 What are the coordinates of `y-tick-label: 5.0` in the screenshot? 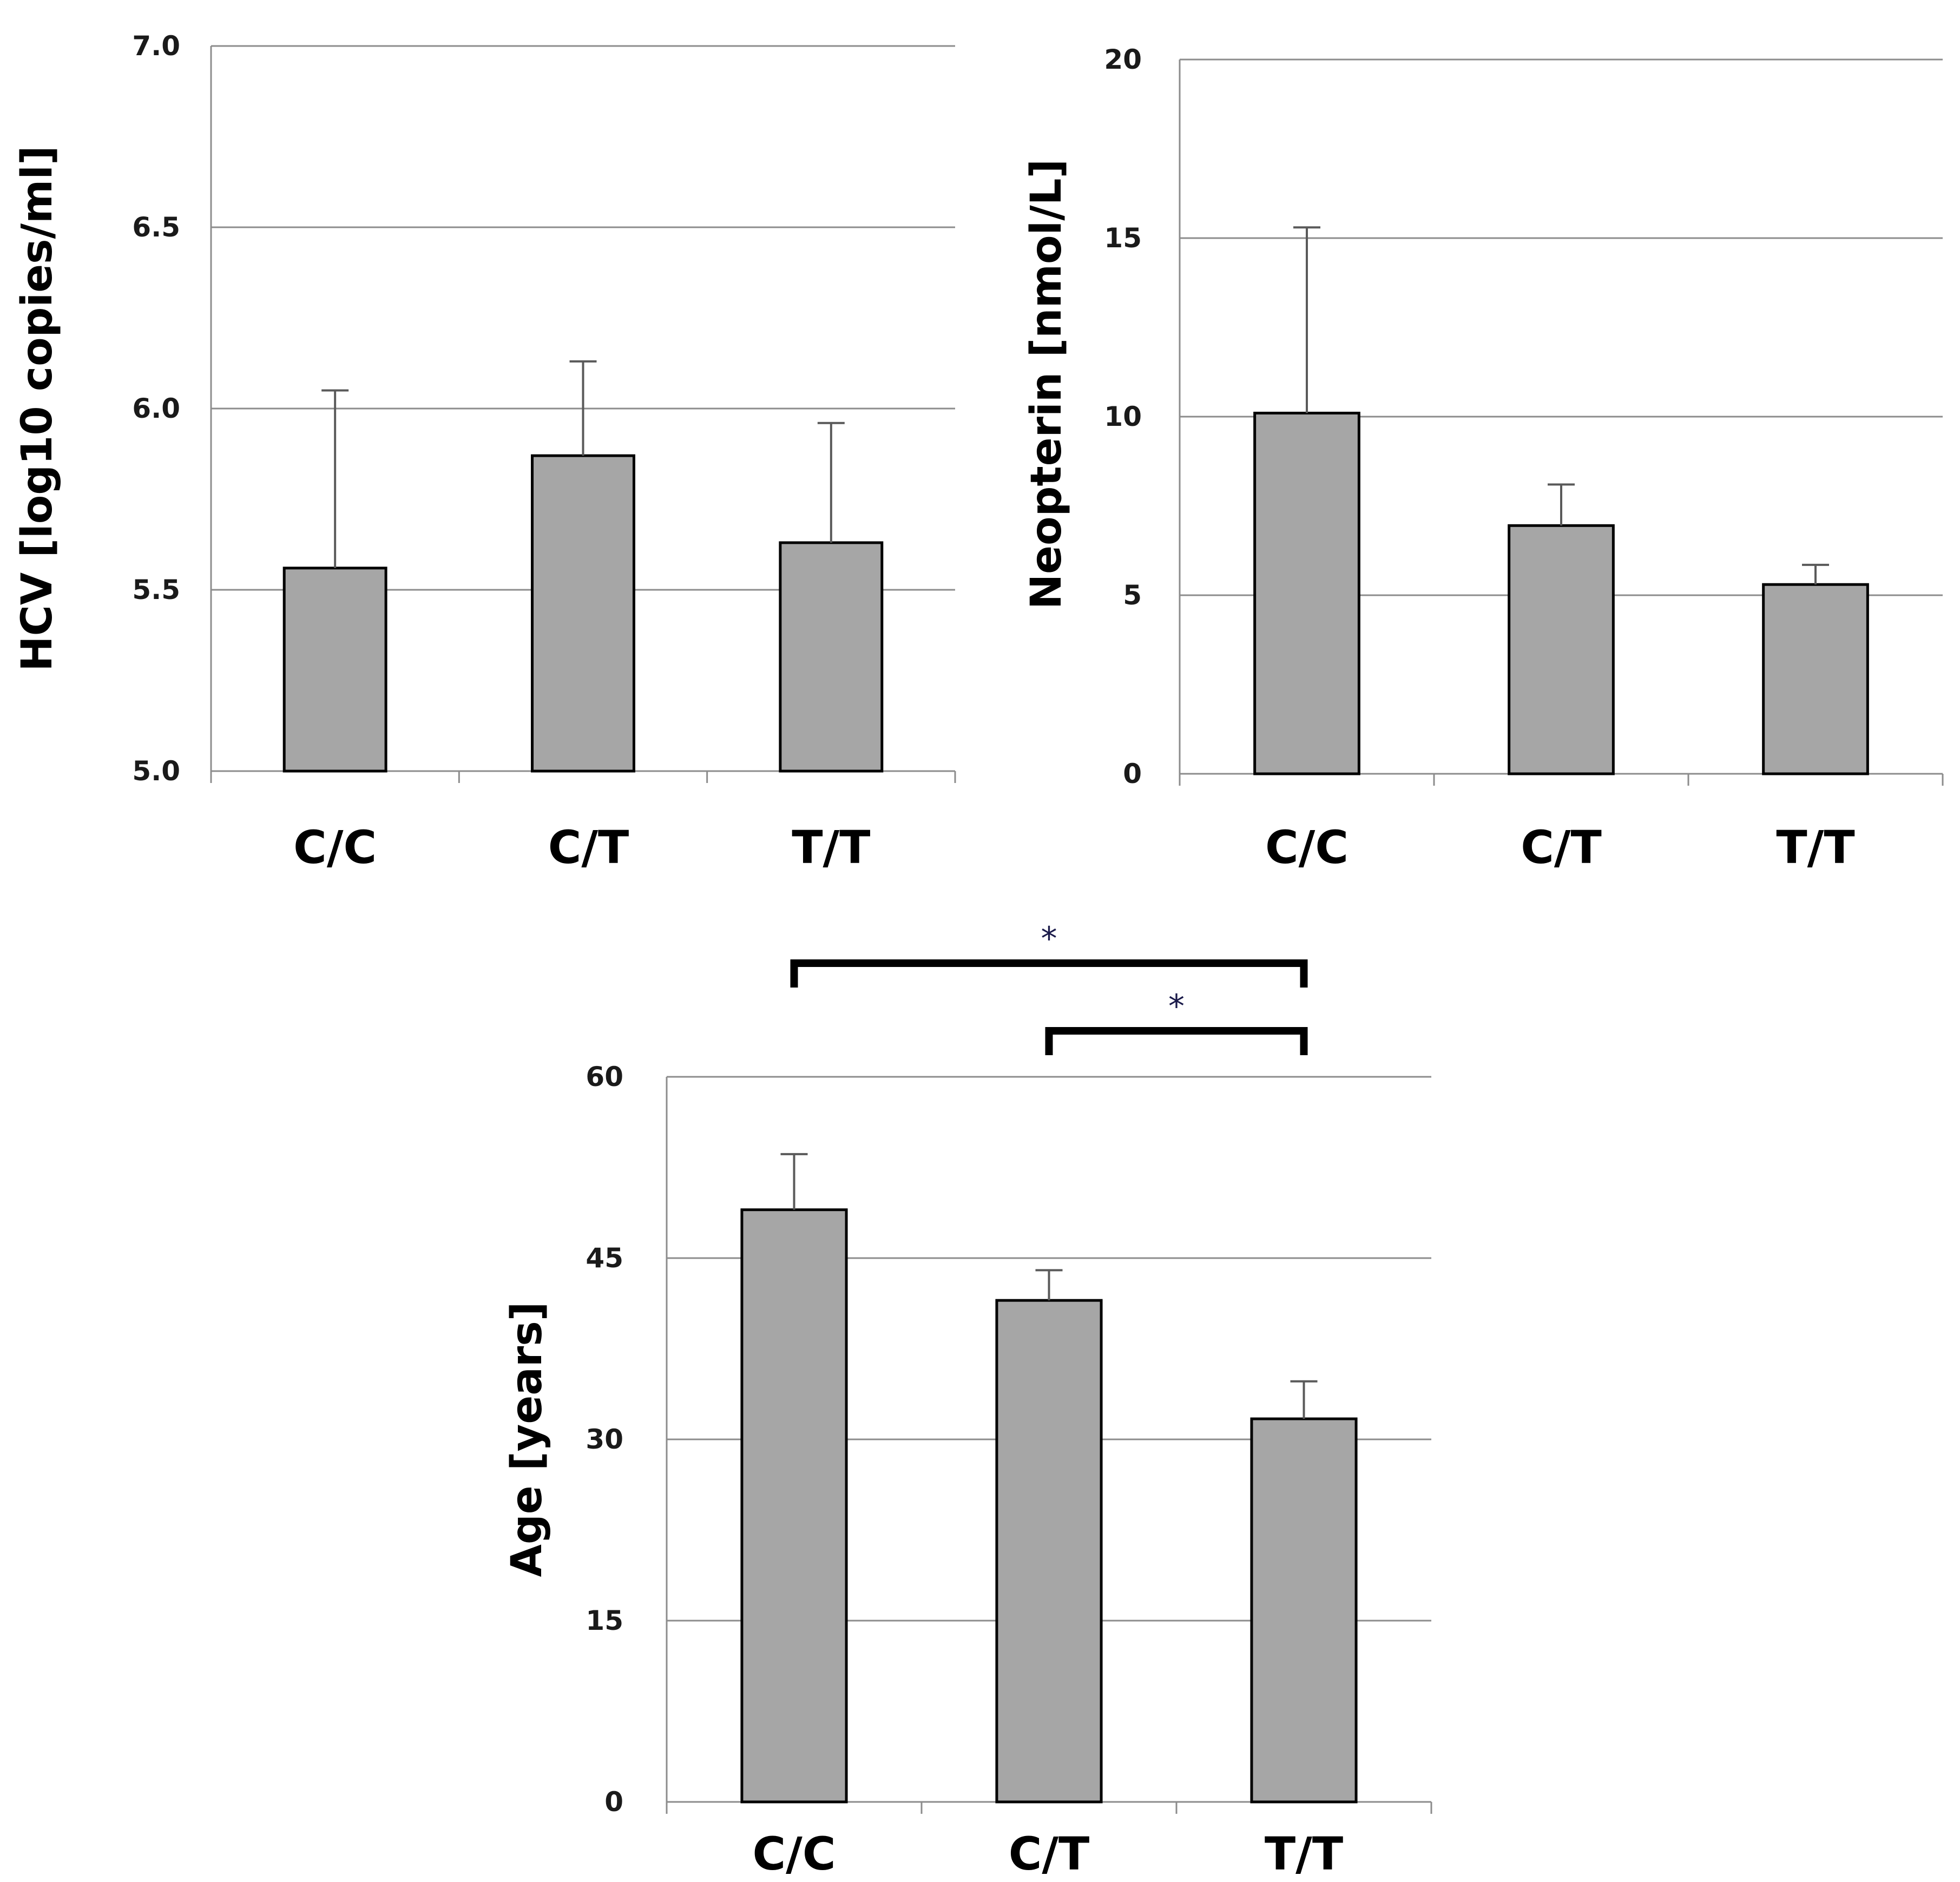 It's located at (156, 771).